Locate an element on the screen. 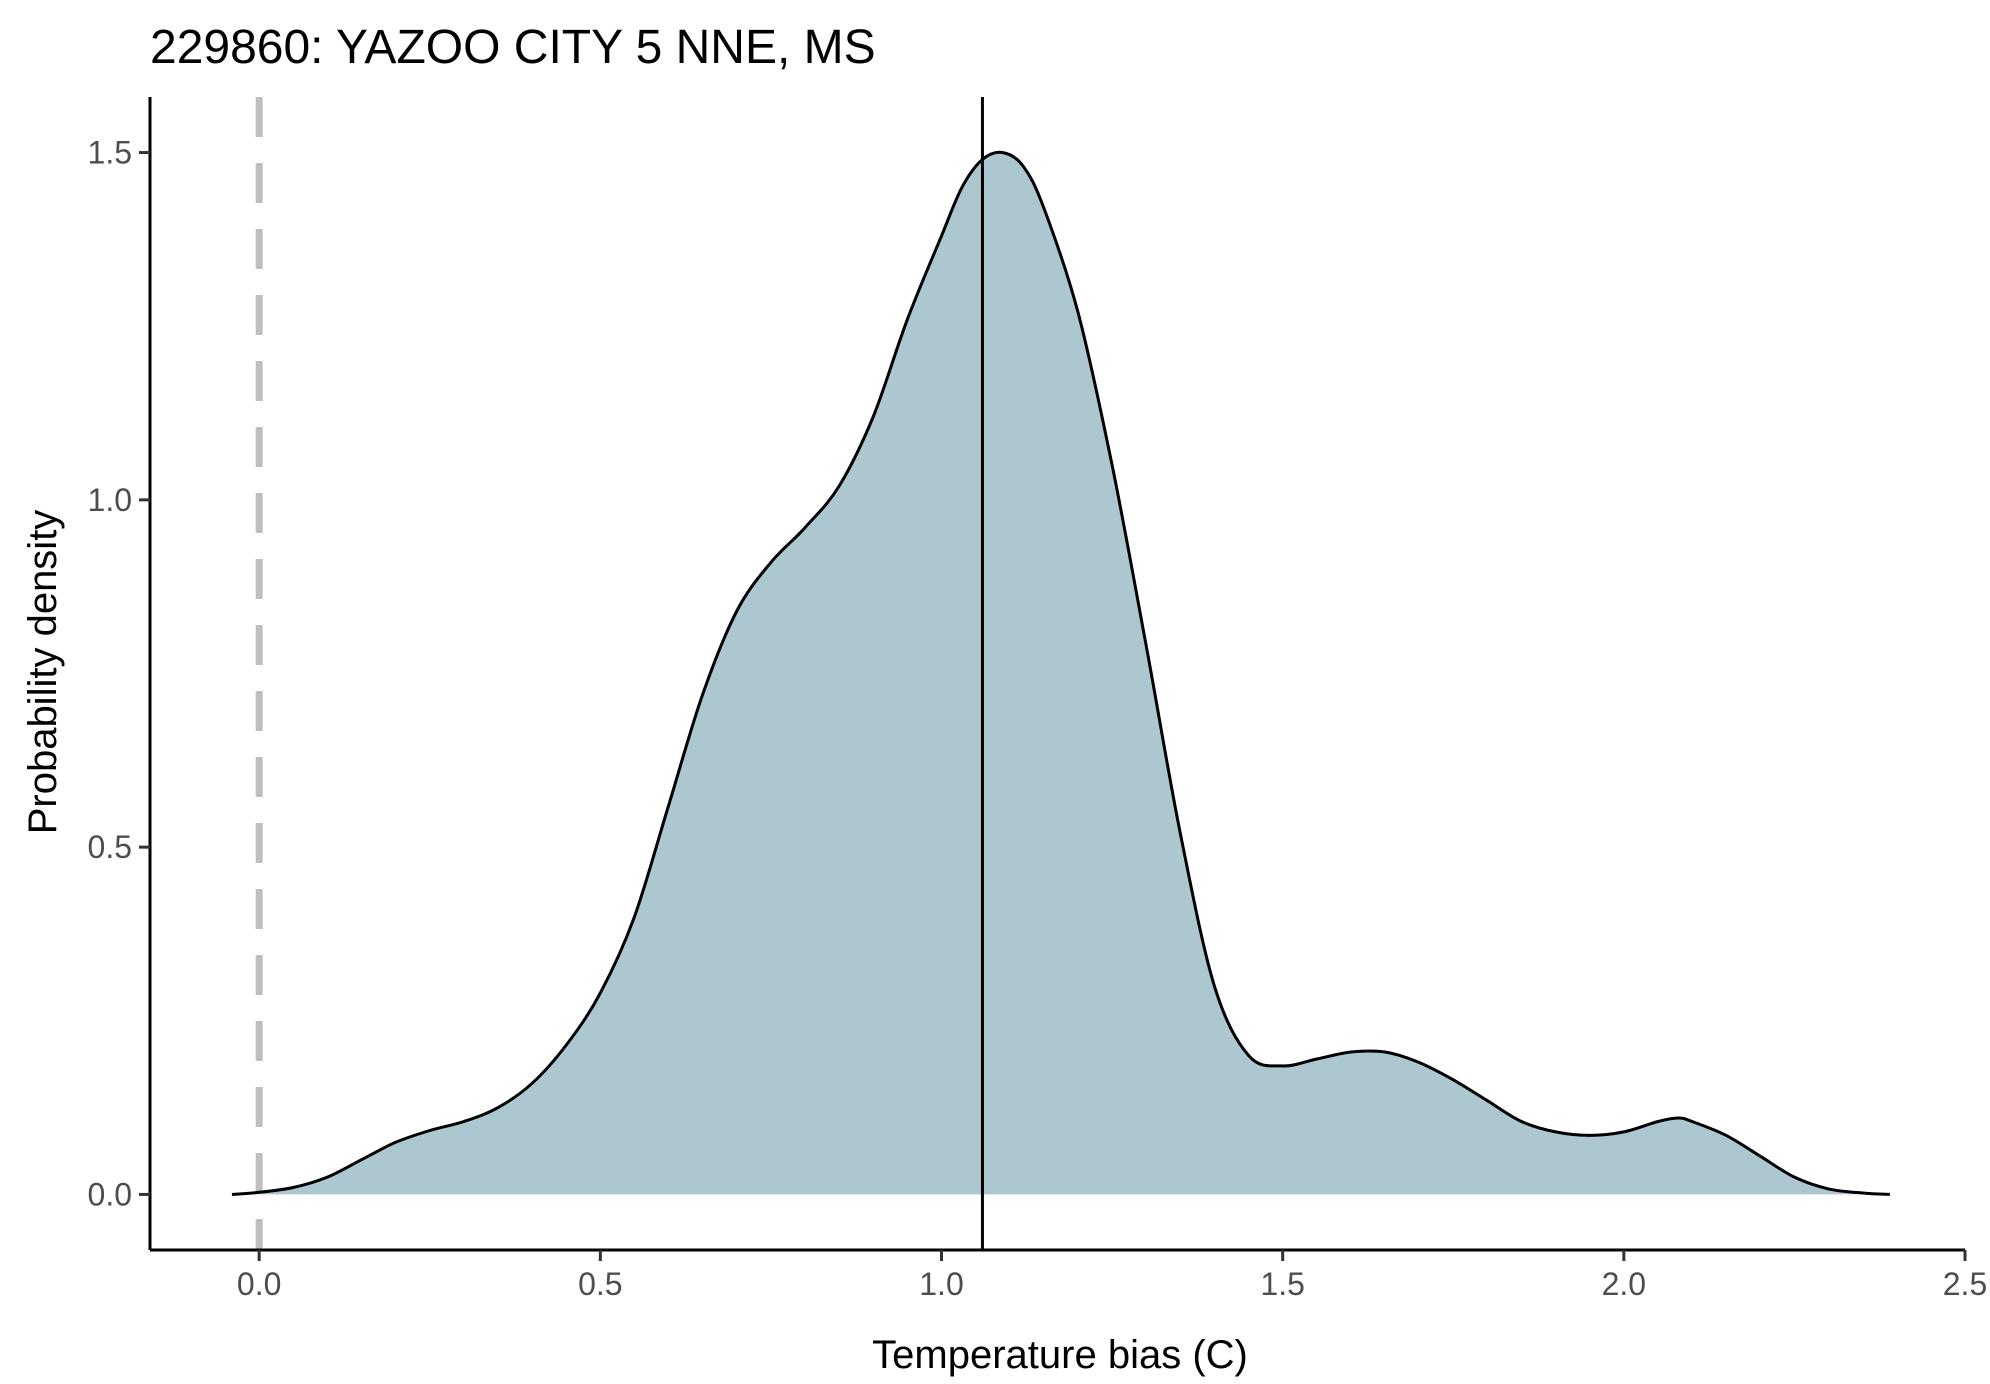  y-tick-label: 0.5 is located at coordinates (110, 847).